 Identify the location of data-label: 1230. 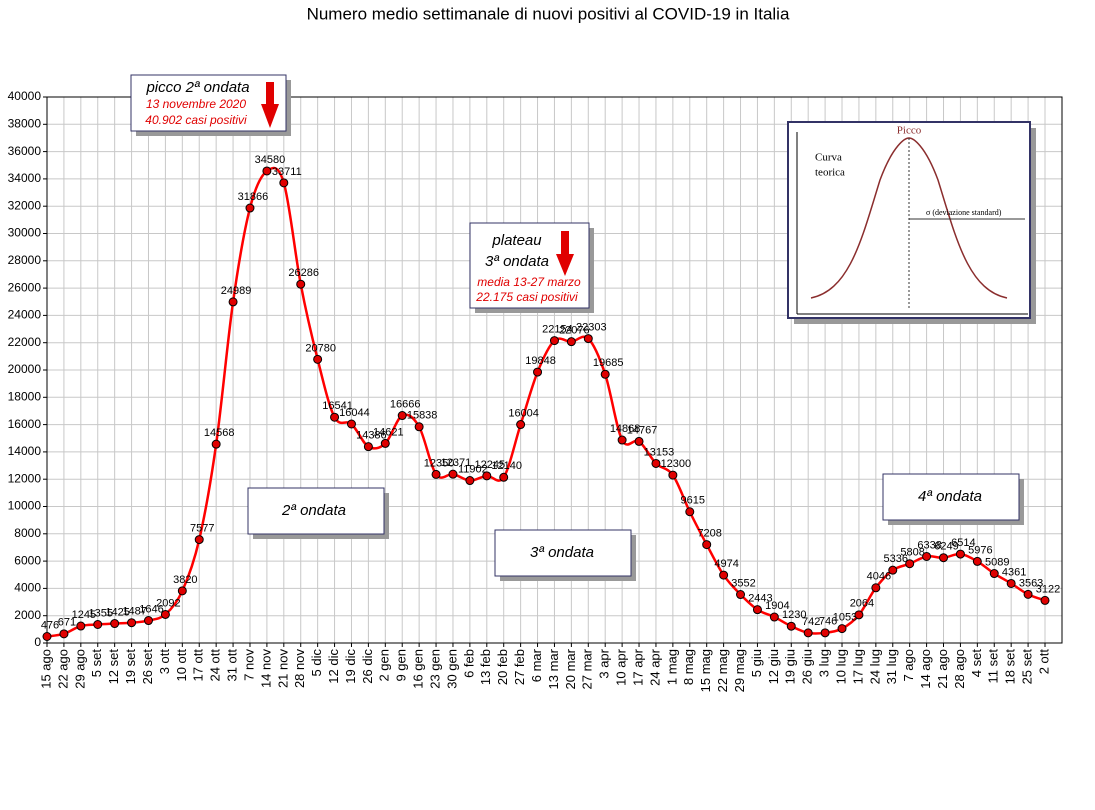
(794, 615).